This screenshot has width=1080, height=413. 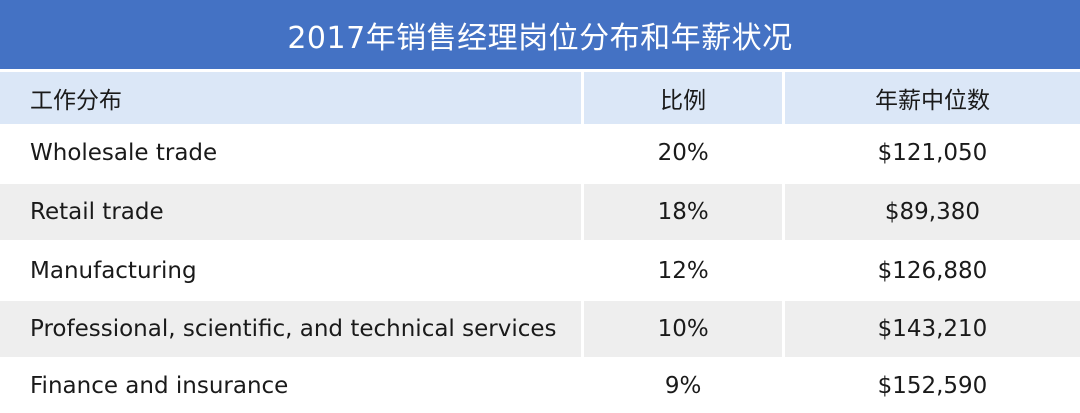 I want to click on ratio-cell: 20%, so click(x=683, y=153).